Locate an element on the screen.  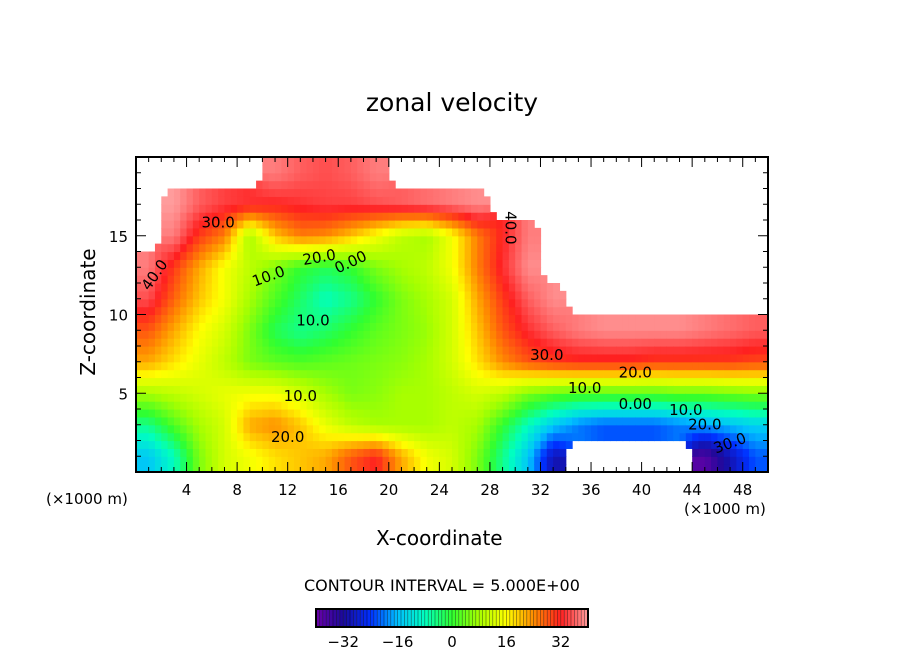
colorbar-segment is located at coordinates (454, 618).